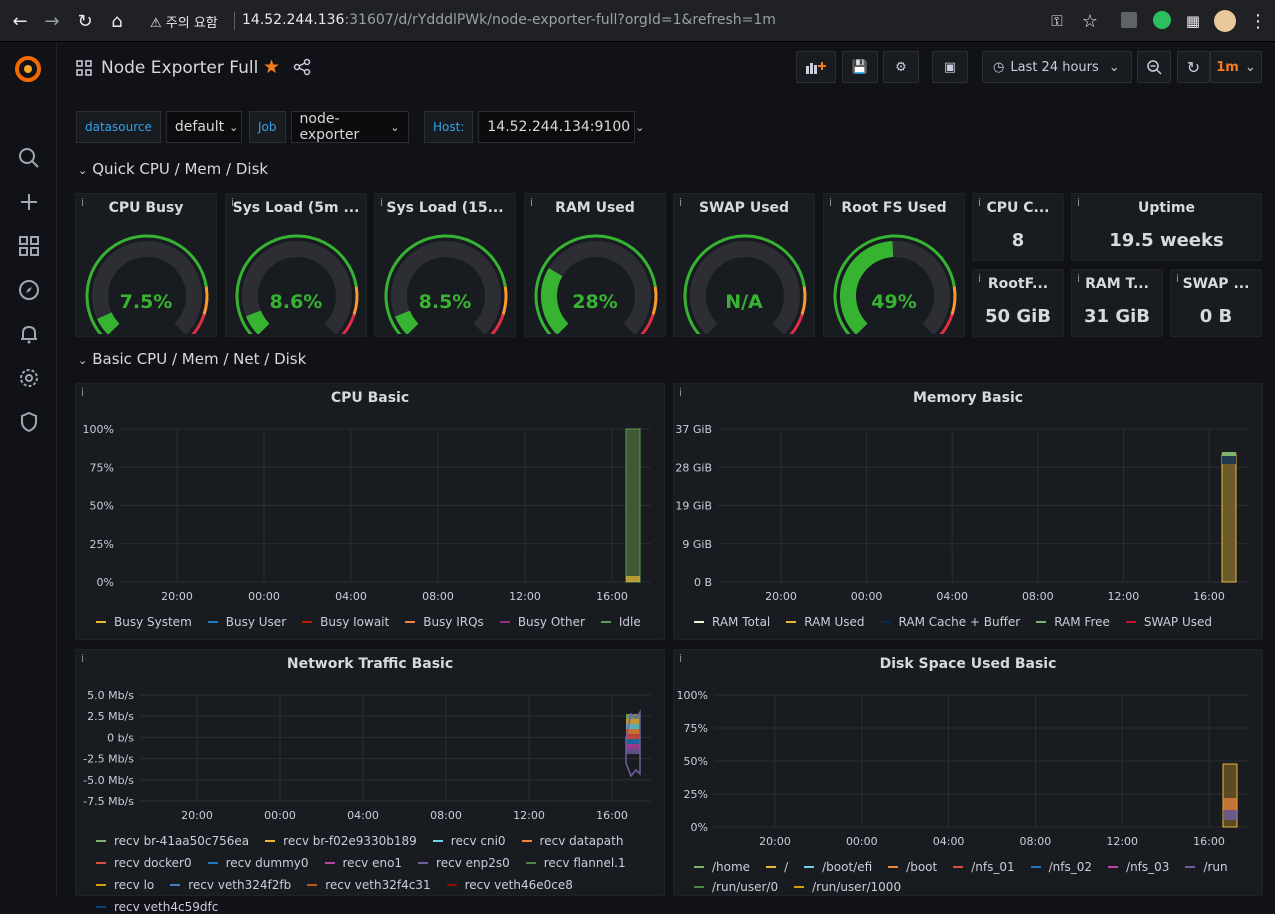 The image size is (1275, 914). I want to click on legend-item: RAM Free, so click(1073, 622).